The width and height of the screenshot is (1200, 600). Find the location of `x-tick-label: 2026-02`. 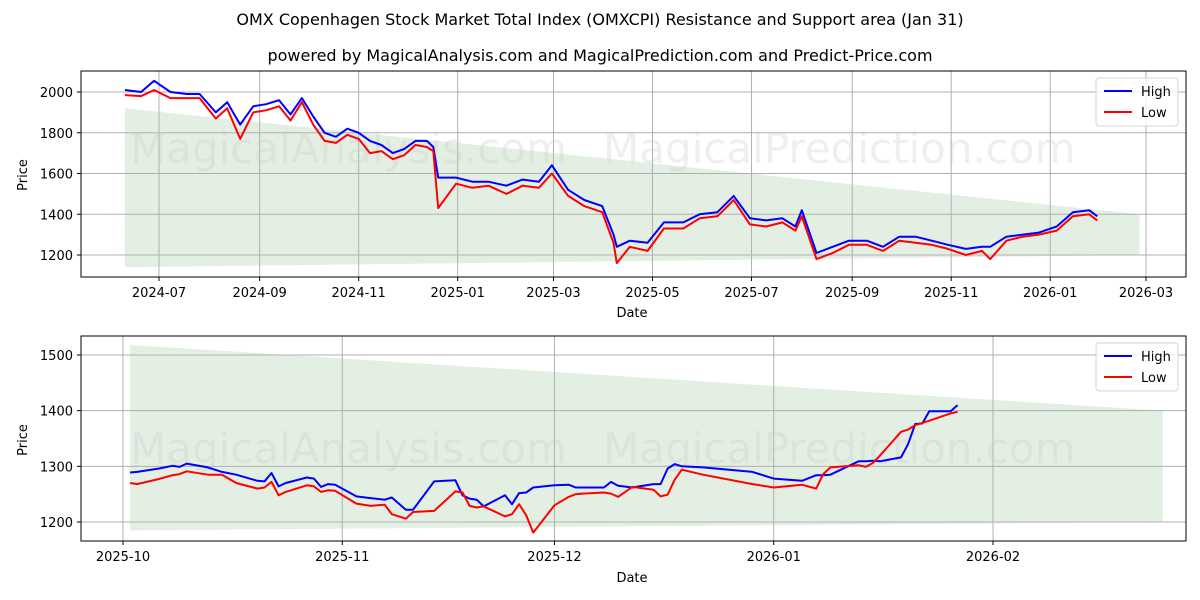

x-tick-label: 2026-02 is located at coordinates (993, 557).